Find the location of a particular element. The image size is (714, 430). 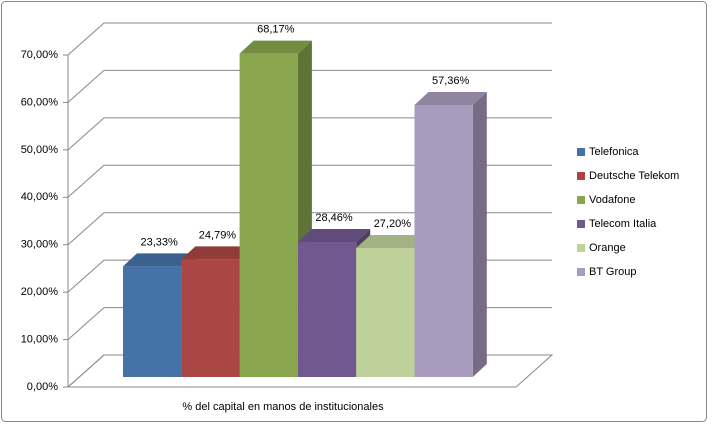

y-tick-label: 30,00% is located at coordinates (40, 245).